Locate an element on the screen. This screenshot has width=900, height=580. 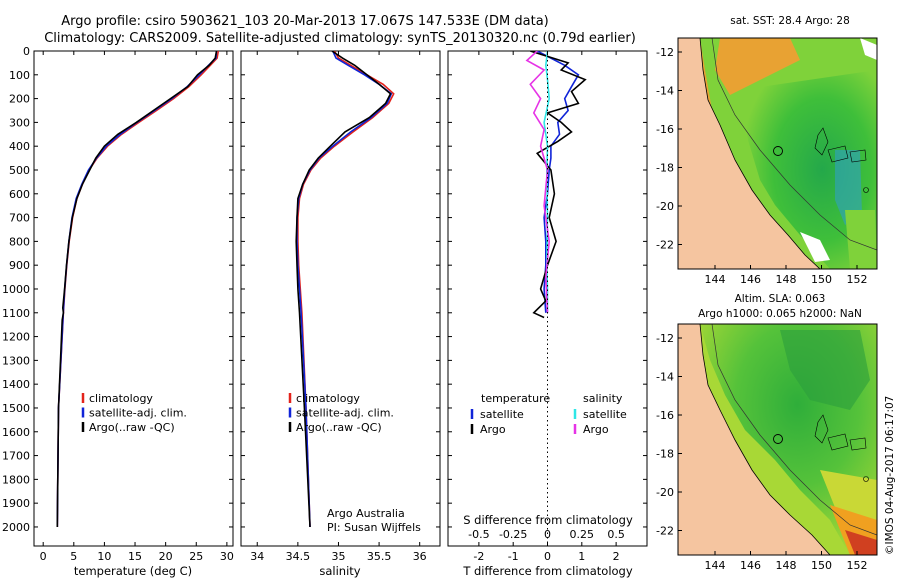
salinity-legend-label: satellite-adj. clim. is located at coordinates (345, 413).